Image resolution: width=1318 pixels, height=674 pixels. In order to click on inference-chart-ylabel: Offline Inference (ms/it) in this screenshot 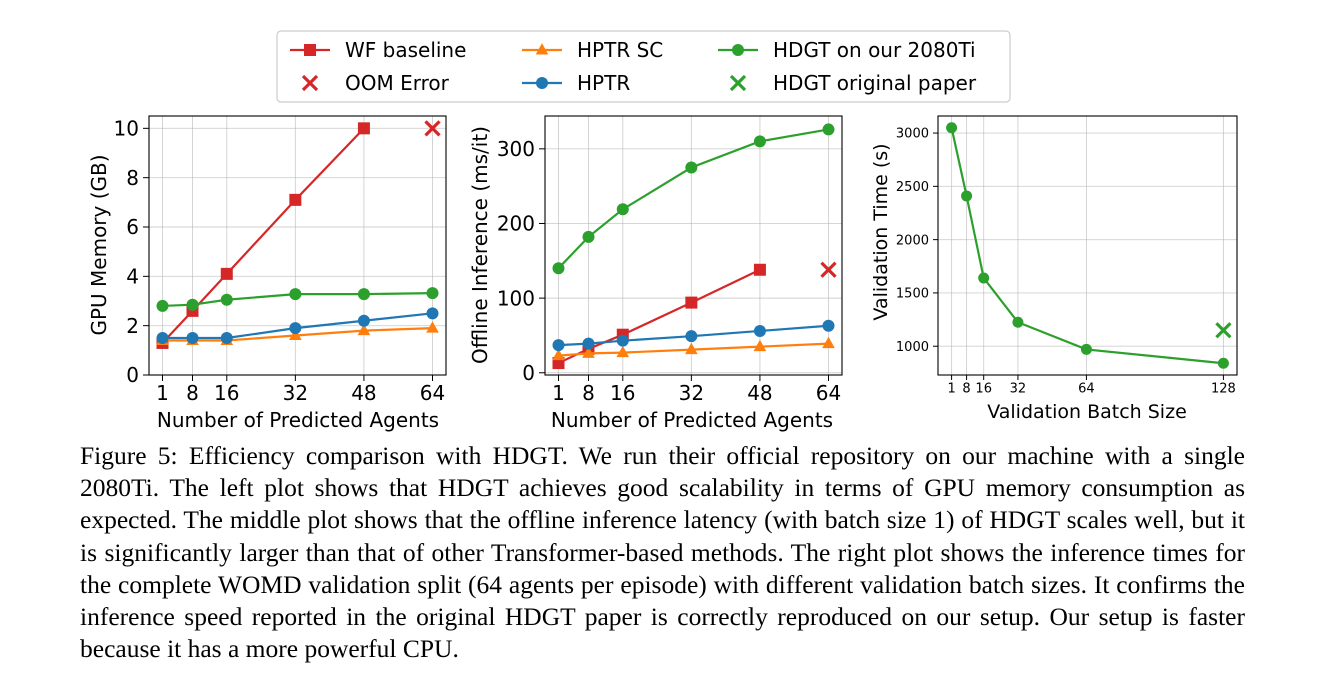, I will do `click(480, 245)`.